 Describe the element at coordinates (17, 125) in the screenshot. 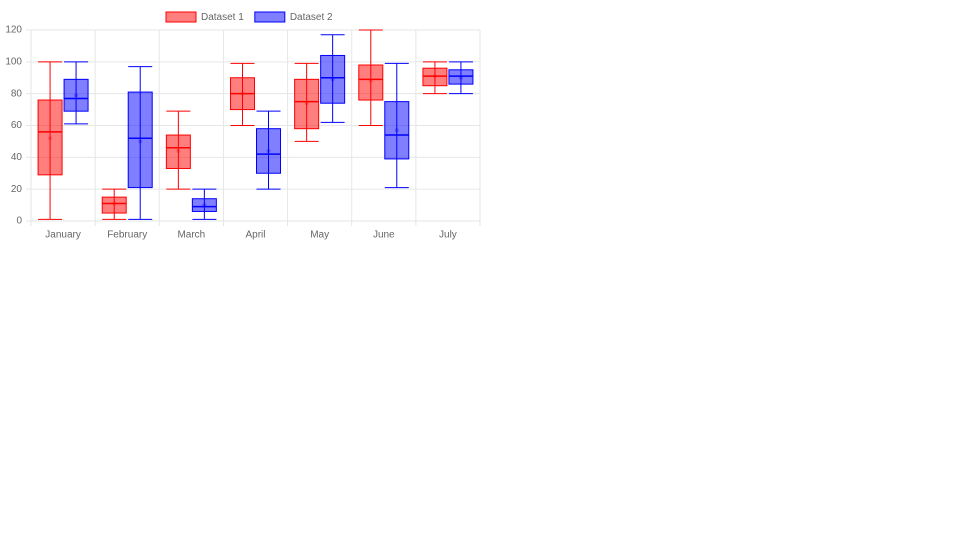

I see `y-tick-label: 60` at that location.